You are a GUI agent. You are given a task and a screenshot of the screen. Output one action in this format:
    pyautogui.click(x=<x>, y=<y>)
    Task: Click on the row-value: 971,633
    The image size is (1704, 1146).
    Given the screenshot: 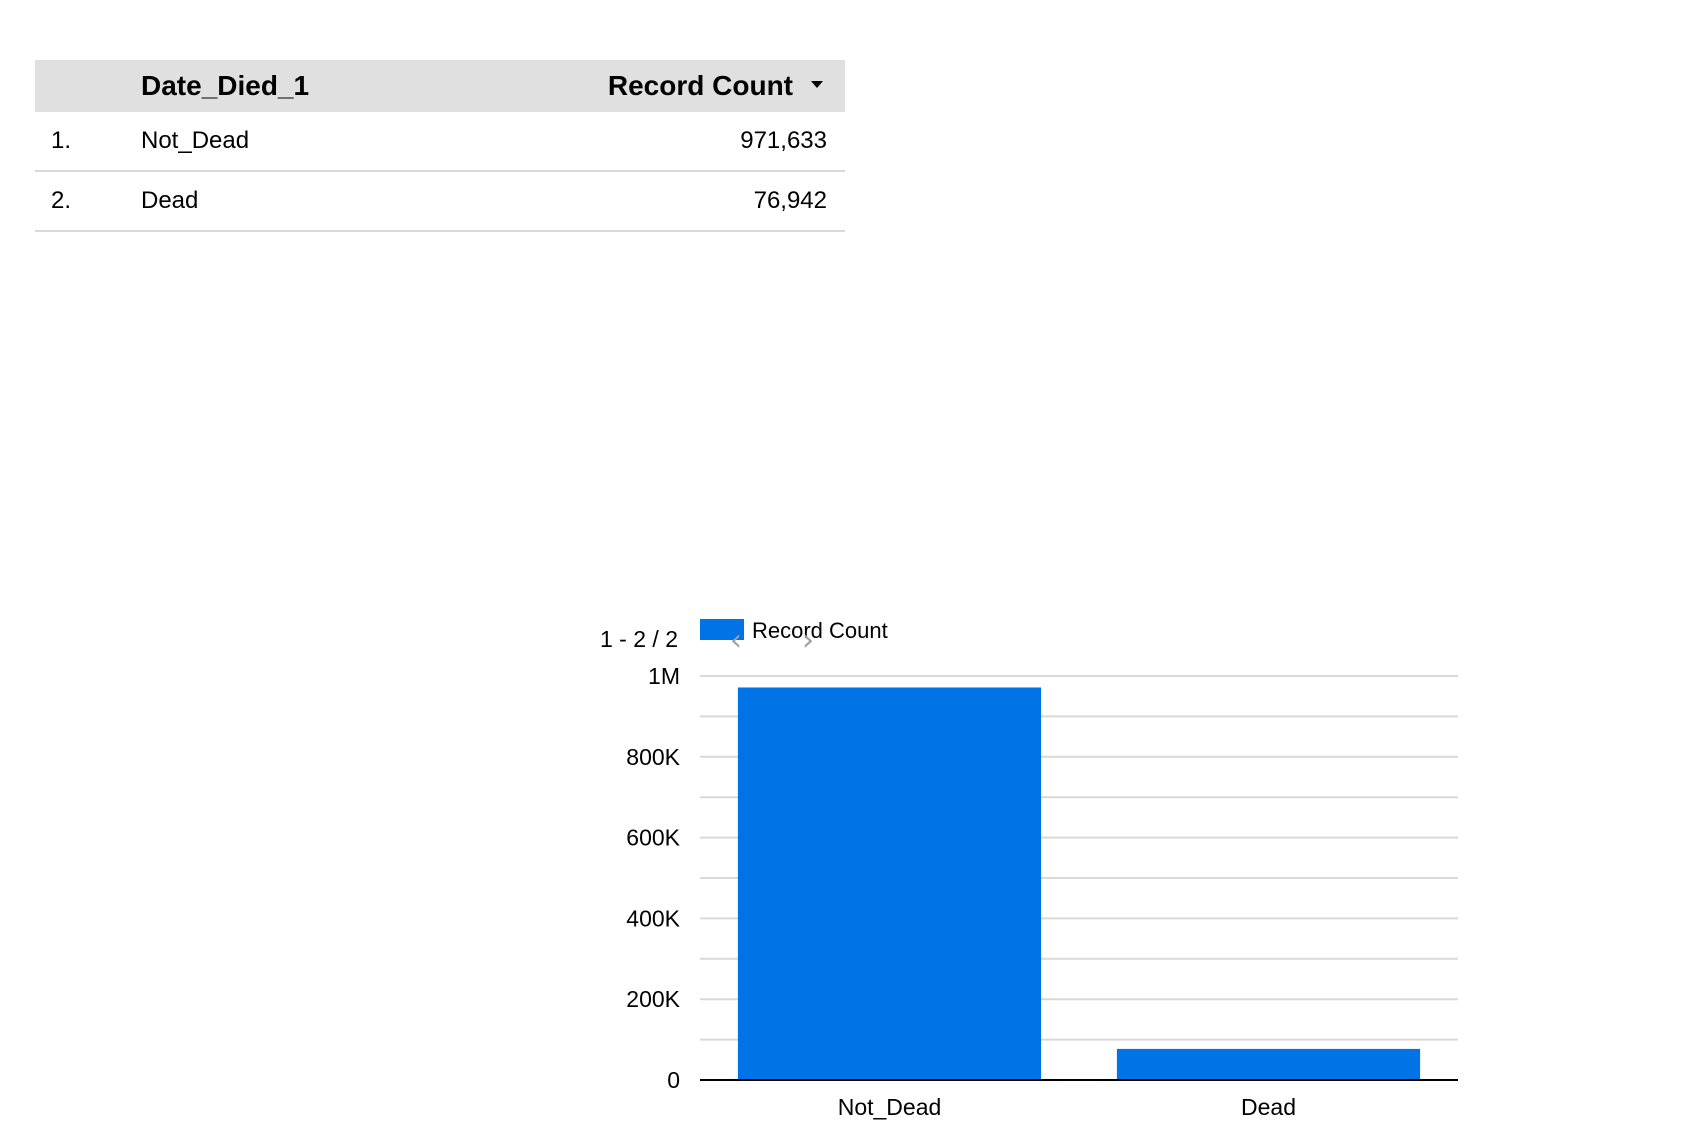 What is the action you would take?
    pyautogui.click(x=783, y=140)
    